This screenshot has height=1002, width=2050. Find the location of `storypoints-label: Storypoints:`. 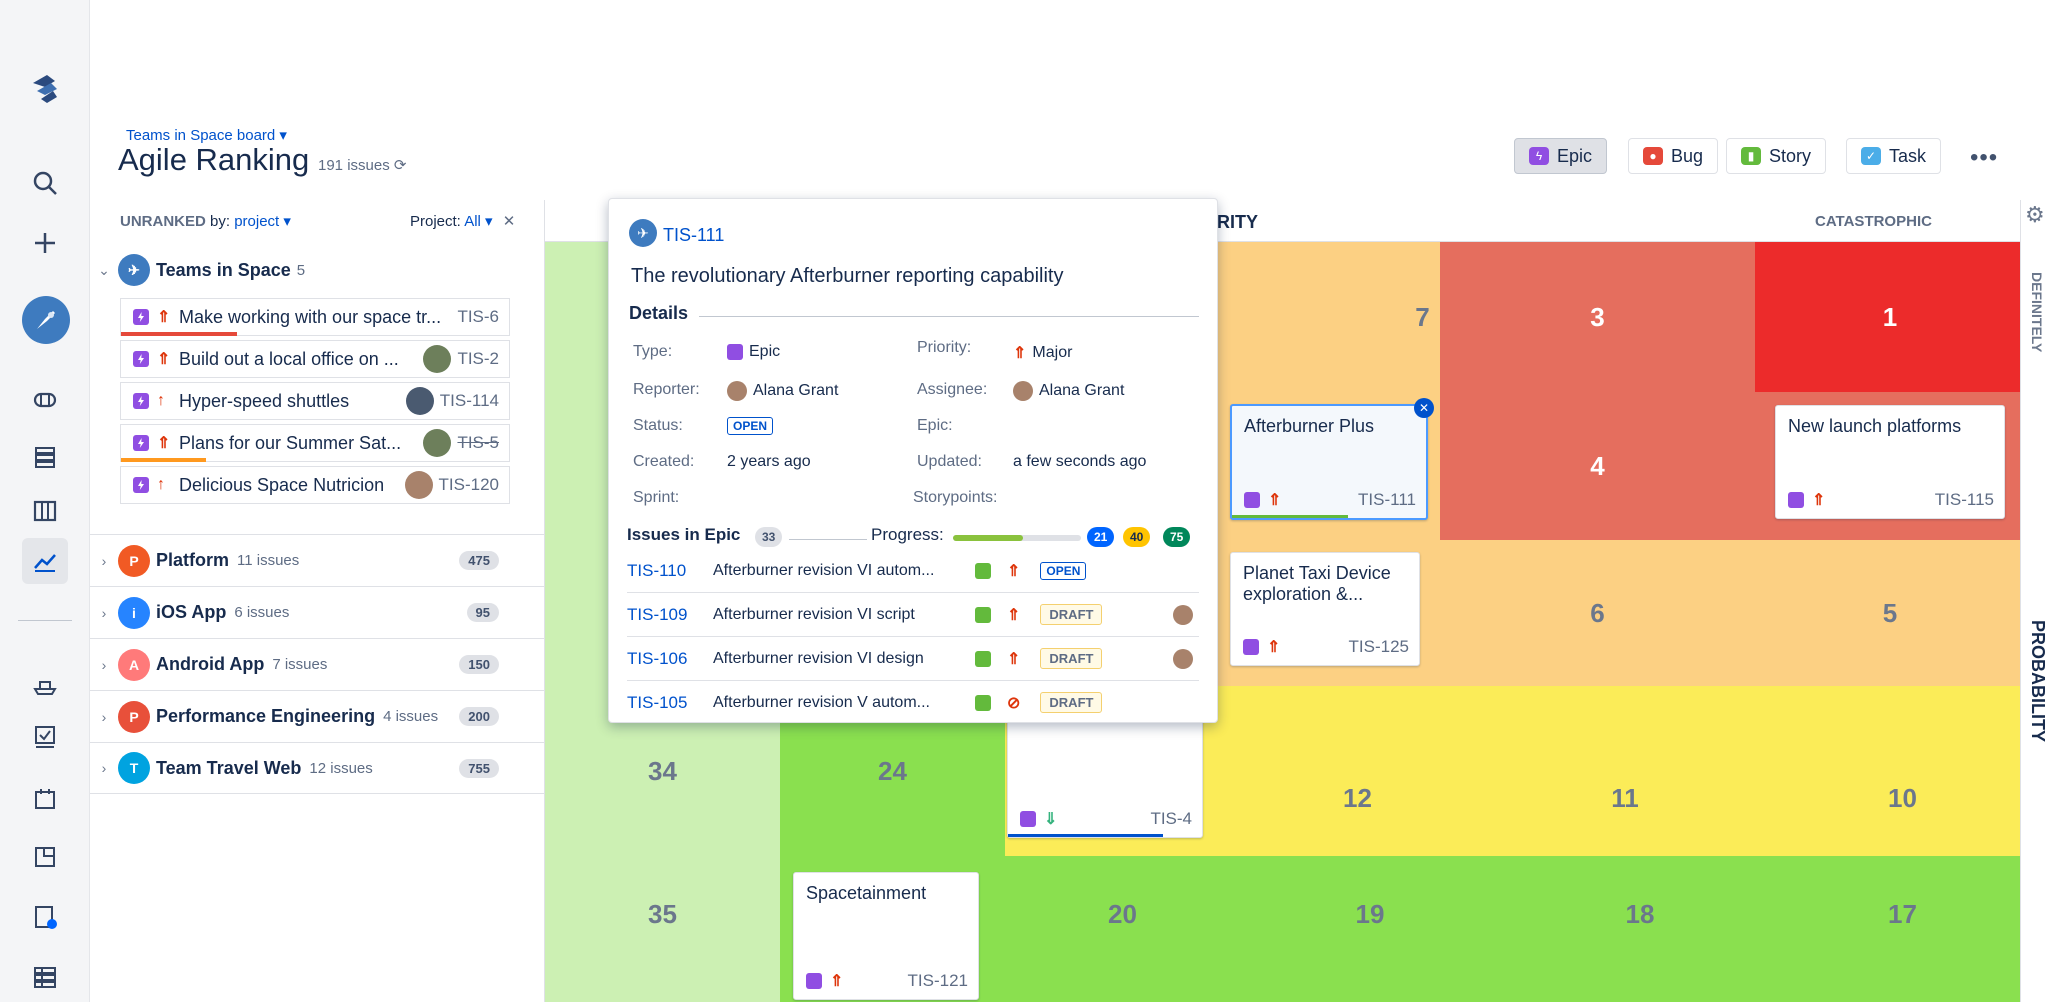

storypoints-label: Storypoints: is located at coordinates (955, 497).